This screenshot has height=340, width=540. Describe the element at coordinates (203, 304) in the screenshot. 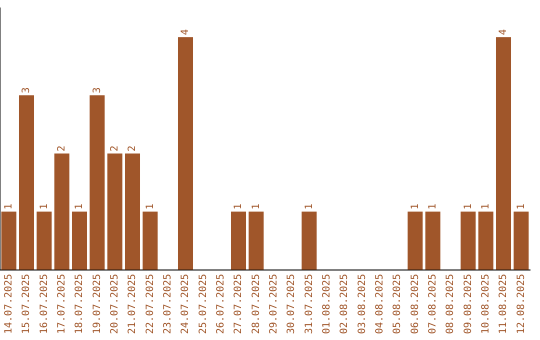

I see `x-tick-label: 25.07.2025` at that location.